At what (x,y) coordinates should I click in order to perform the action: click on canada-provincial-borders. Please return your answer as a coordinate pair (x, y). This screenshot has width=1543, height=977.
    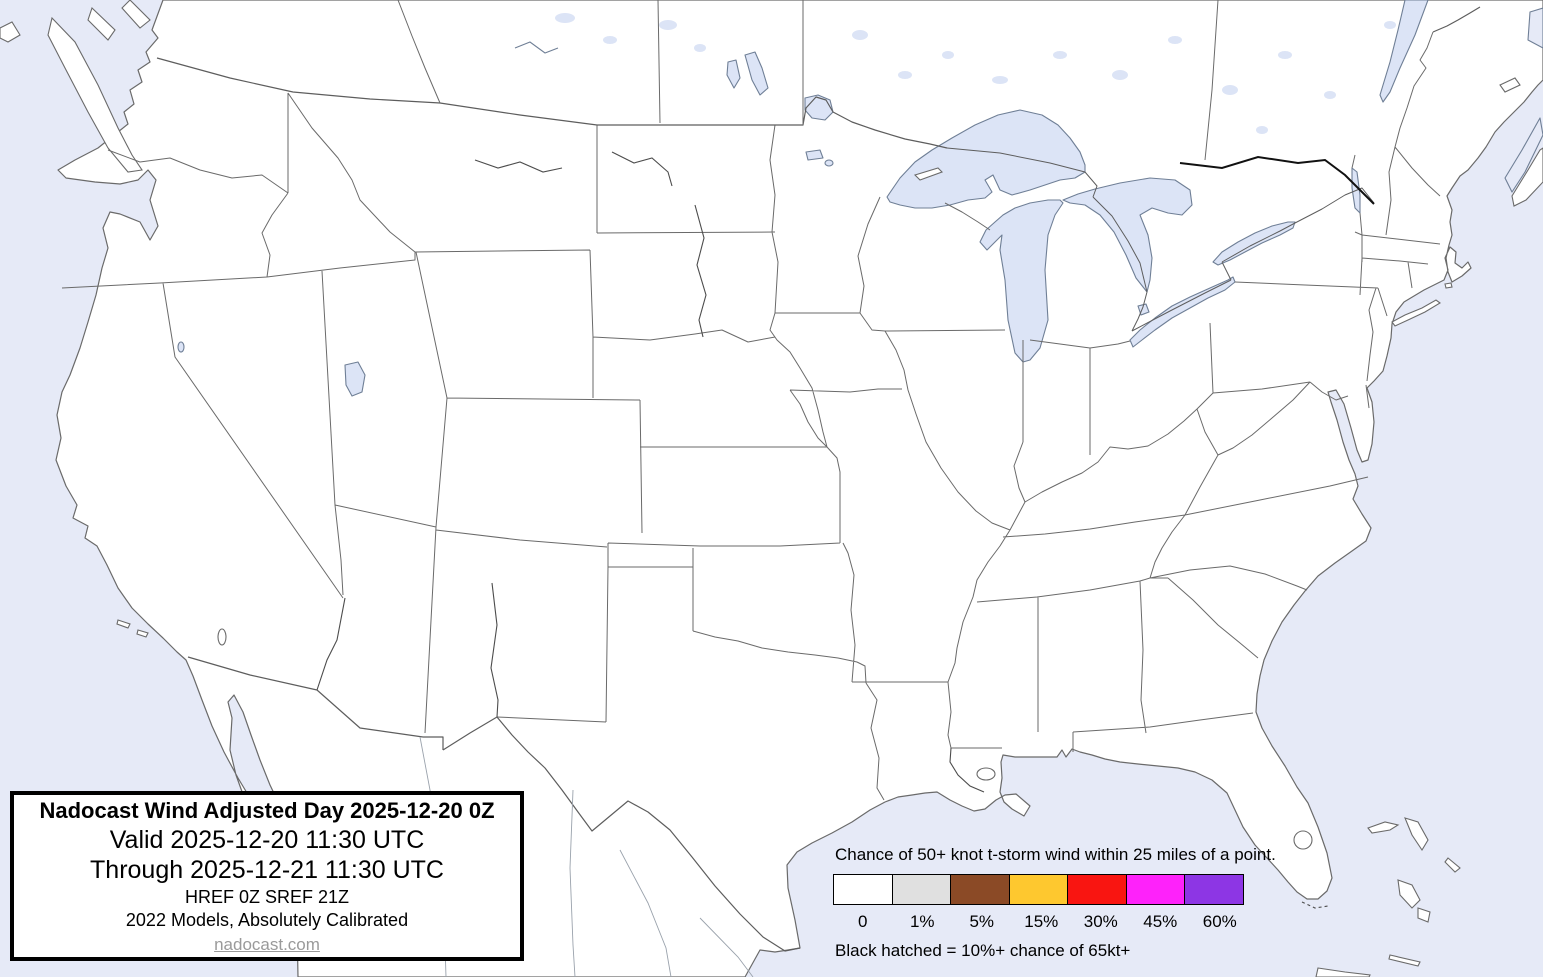
    Looking at the image, I should click on (808, 80).